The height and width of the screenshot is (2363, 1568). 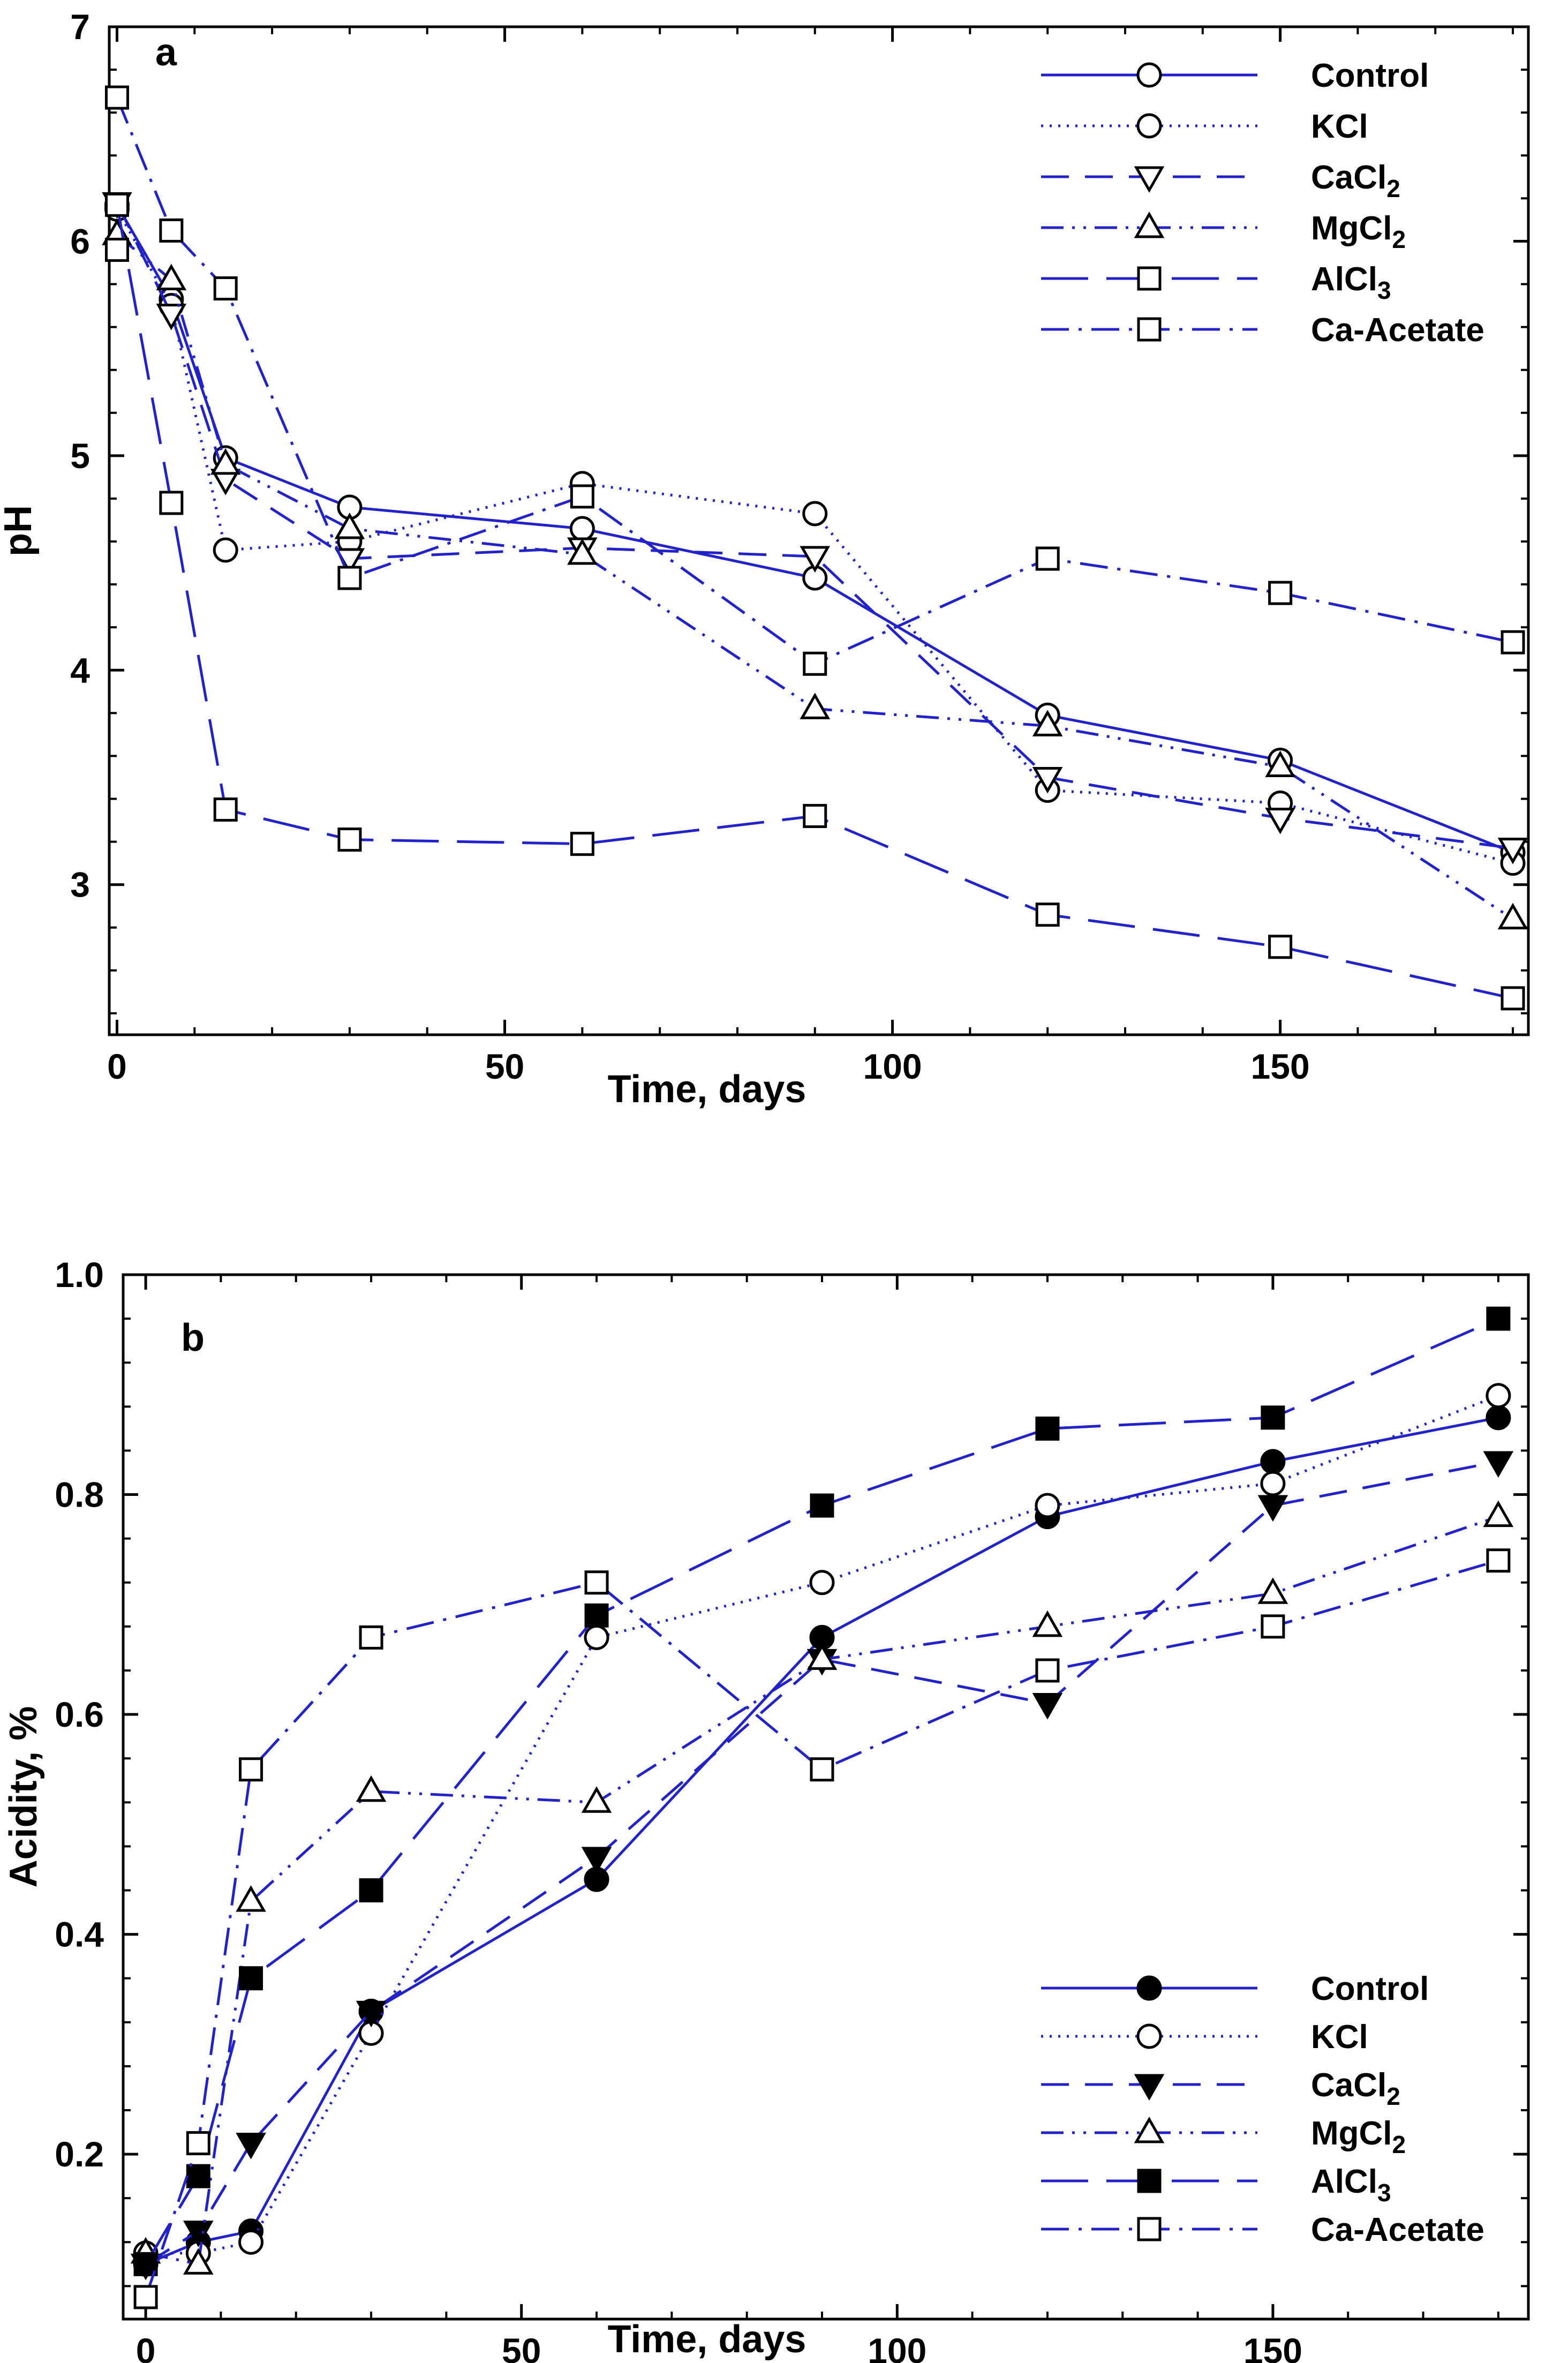 What do you see at coordinates (1339, 126) in the screenshot?
I see `legend-label: KCl` at bounding box center [1339, 126].